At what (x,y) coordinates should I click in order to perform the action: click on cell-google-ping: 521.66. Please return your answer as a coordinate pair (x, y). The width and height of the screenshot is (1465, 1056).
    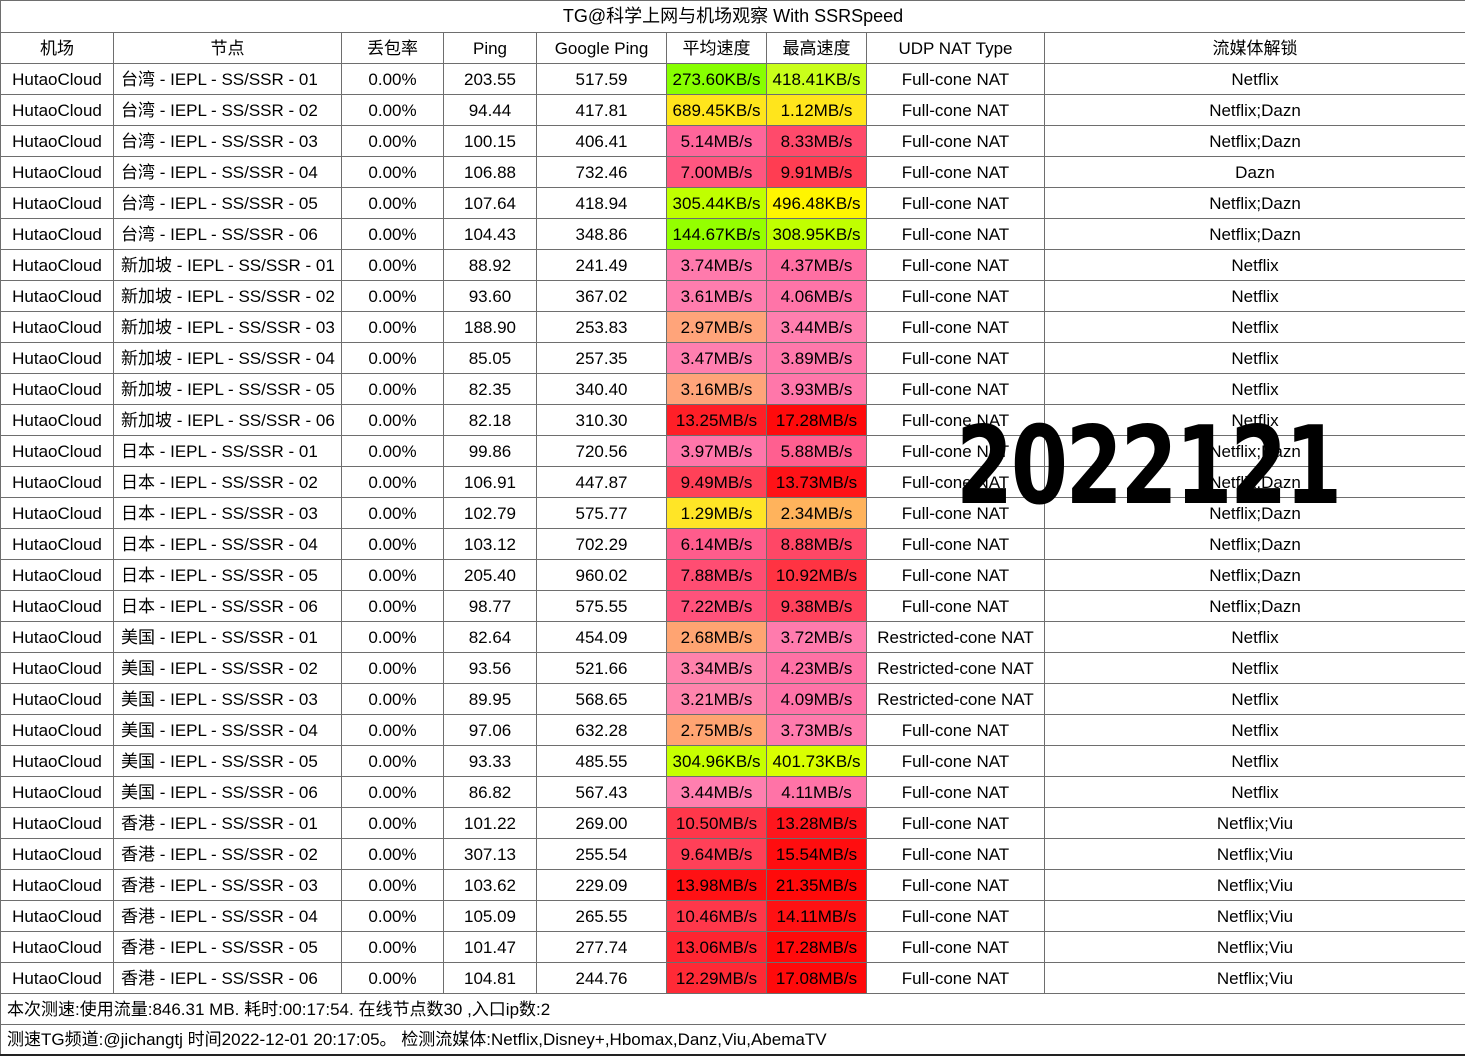
    Looking at the image, I should click on (602, 668).